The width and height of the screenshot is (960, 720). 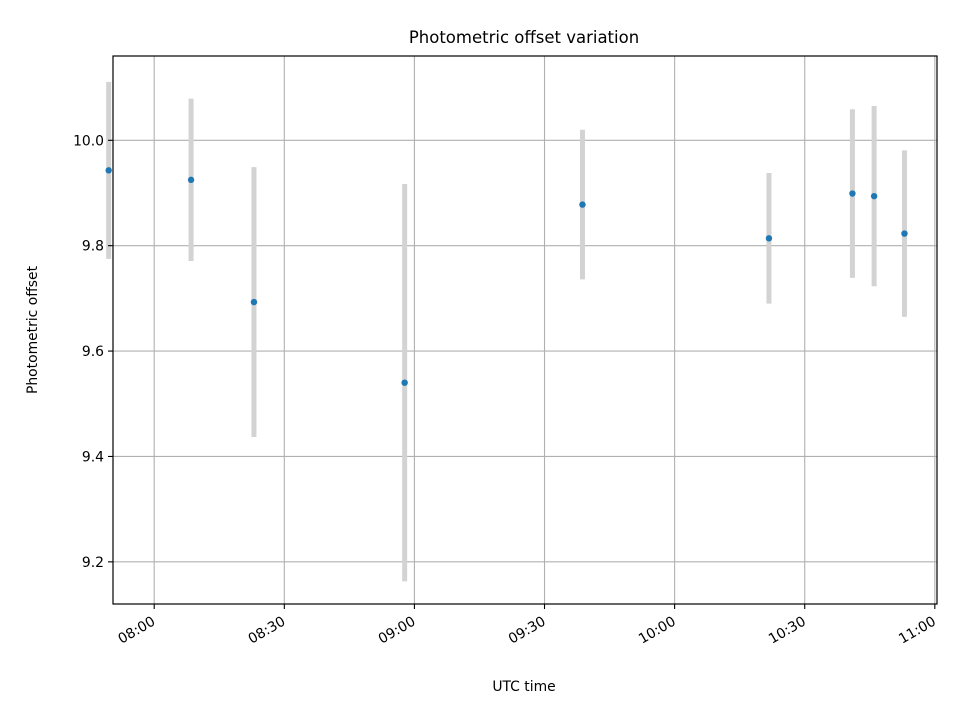 I want to click on x-tick-label: 08:00, so click(x=137, y=631).